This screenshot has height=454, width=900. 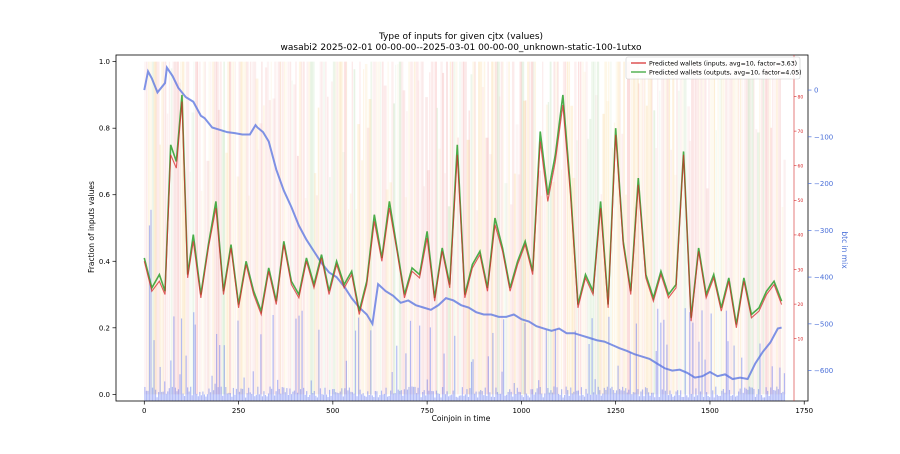 I want to click on y2-tick-label: −100, so click(x=823, y=137).